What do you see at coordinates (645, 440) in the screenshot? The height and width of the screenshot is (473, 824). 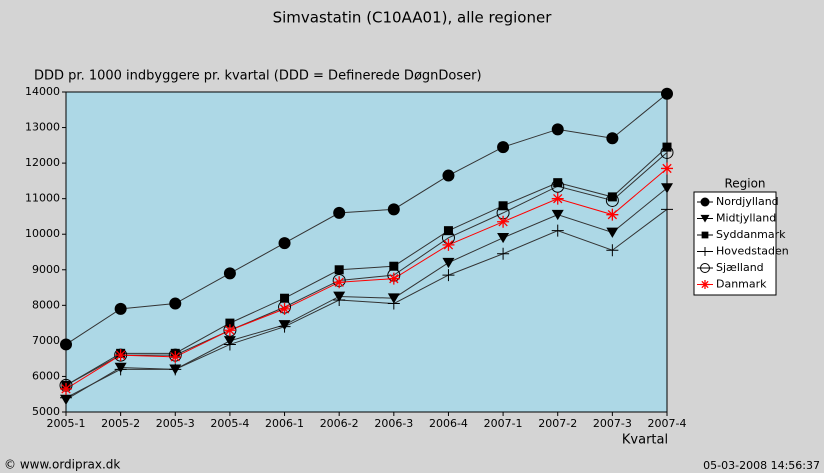 I see `x-axis-label: Kvartal` at bounding box center [645, 440].